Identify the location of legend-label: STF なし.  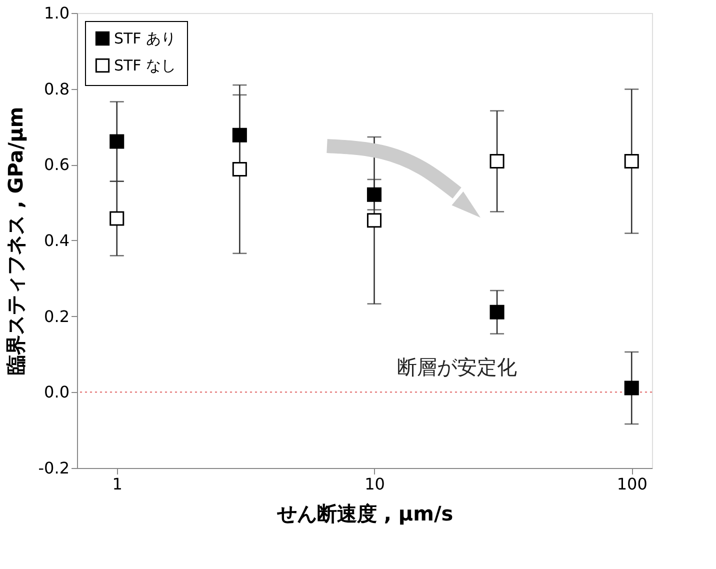
(145, 65).